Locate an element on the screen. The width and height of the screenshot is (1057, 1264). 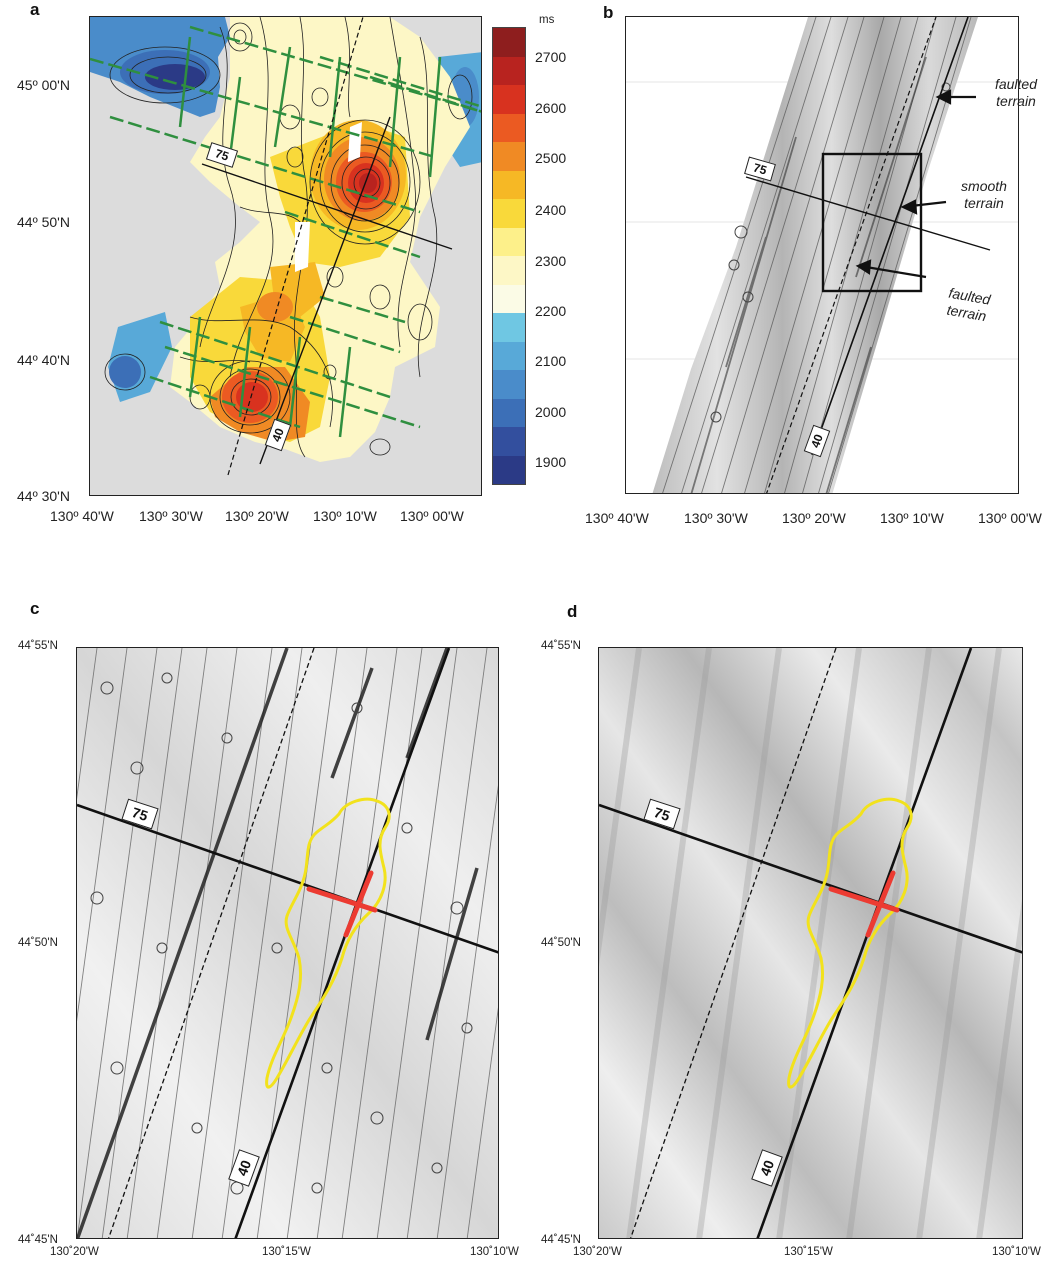
panel-c-label-75-text: 75 is located at coordinates (140, 814).